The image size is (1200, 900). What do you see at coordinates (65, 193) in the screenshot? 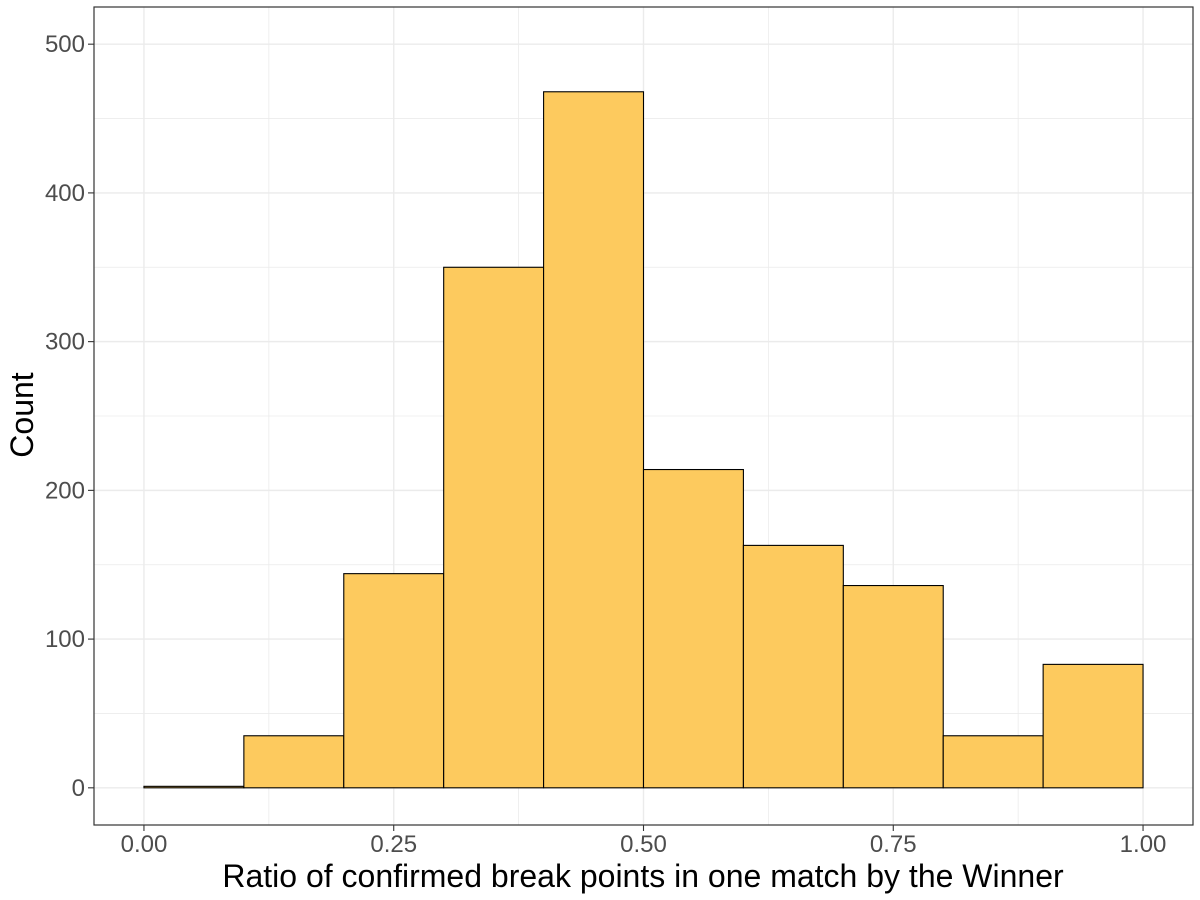
I see `y-tick-label: 400` at bounding box center [65, 193].